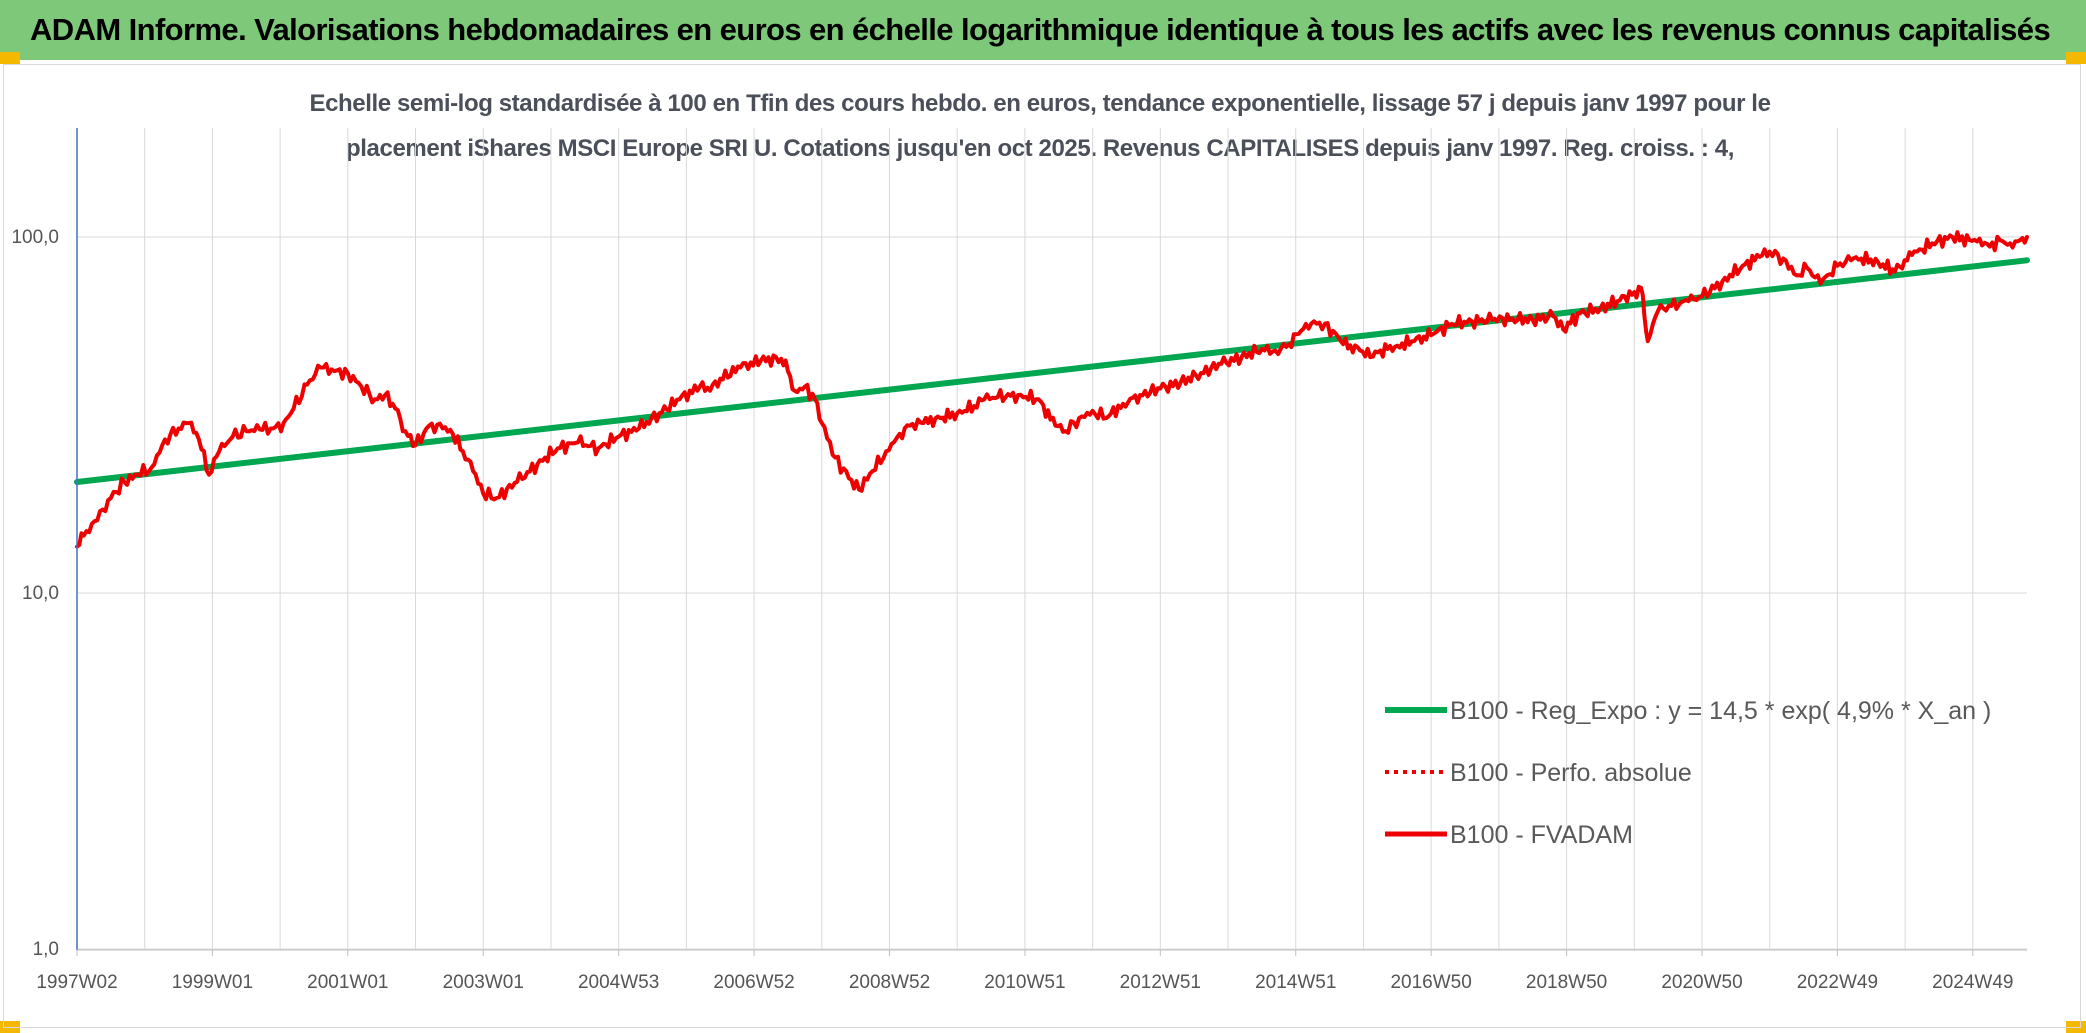 Image resolution: width=2086 pixels, height=1033 pixels. I want to click on x-tick-label: 2006W52, so click(753, 982).